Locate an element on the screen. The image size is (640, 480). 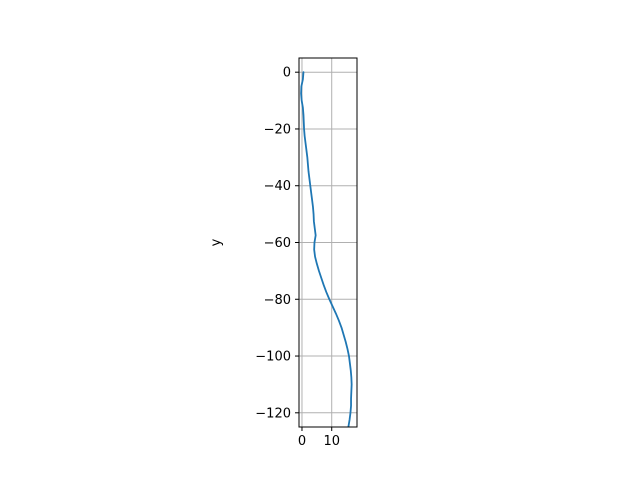
y-tick-label: −120 is located at coordinates (273, 413).